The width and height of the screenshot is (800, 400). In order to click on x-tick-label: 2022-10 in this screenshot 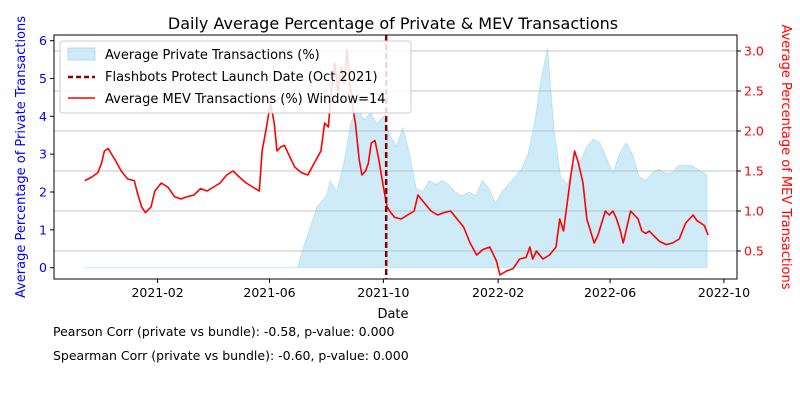, I will do `click(724, 292)`.